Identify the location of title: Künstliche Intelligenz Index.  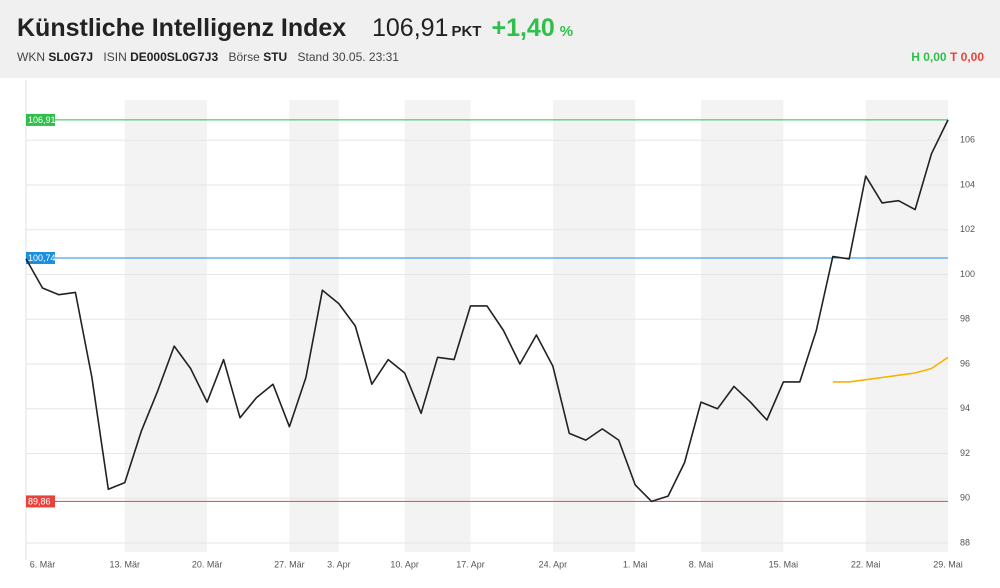
(182, 28).